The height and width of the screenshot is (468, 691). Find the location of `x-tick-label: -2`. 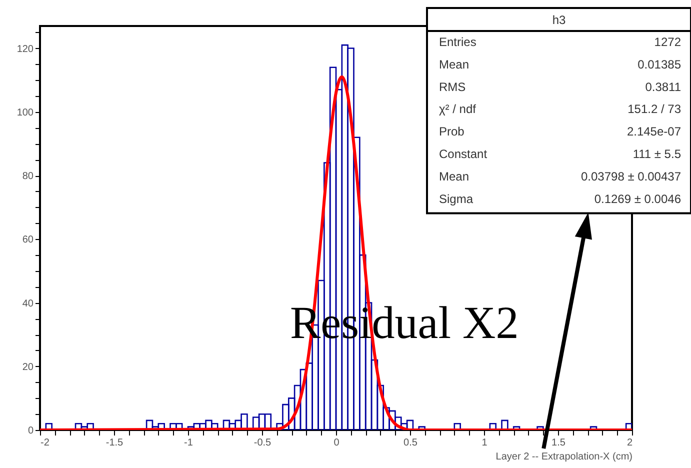

x-tick-label: -2 is located at coordinates (45, 443).